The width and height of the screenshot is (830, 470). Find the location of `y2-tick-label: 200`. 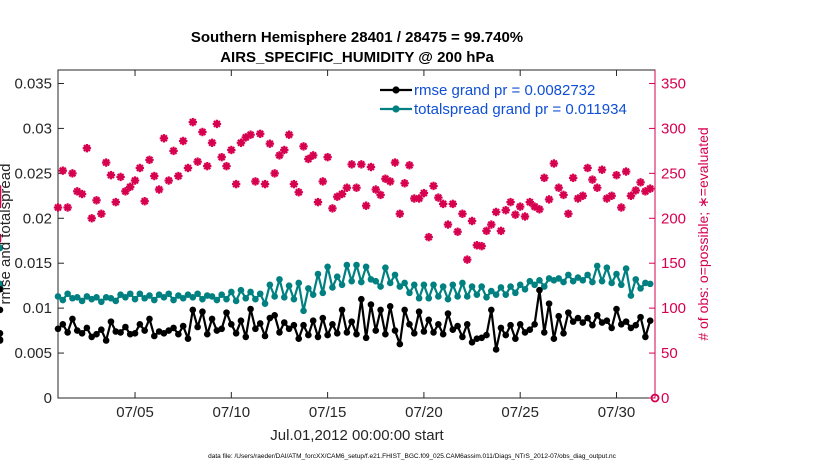

y2-tick-label: 200 is located at coordinates (673, 218).